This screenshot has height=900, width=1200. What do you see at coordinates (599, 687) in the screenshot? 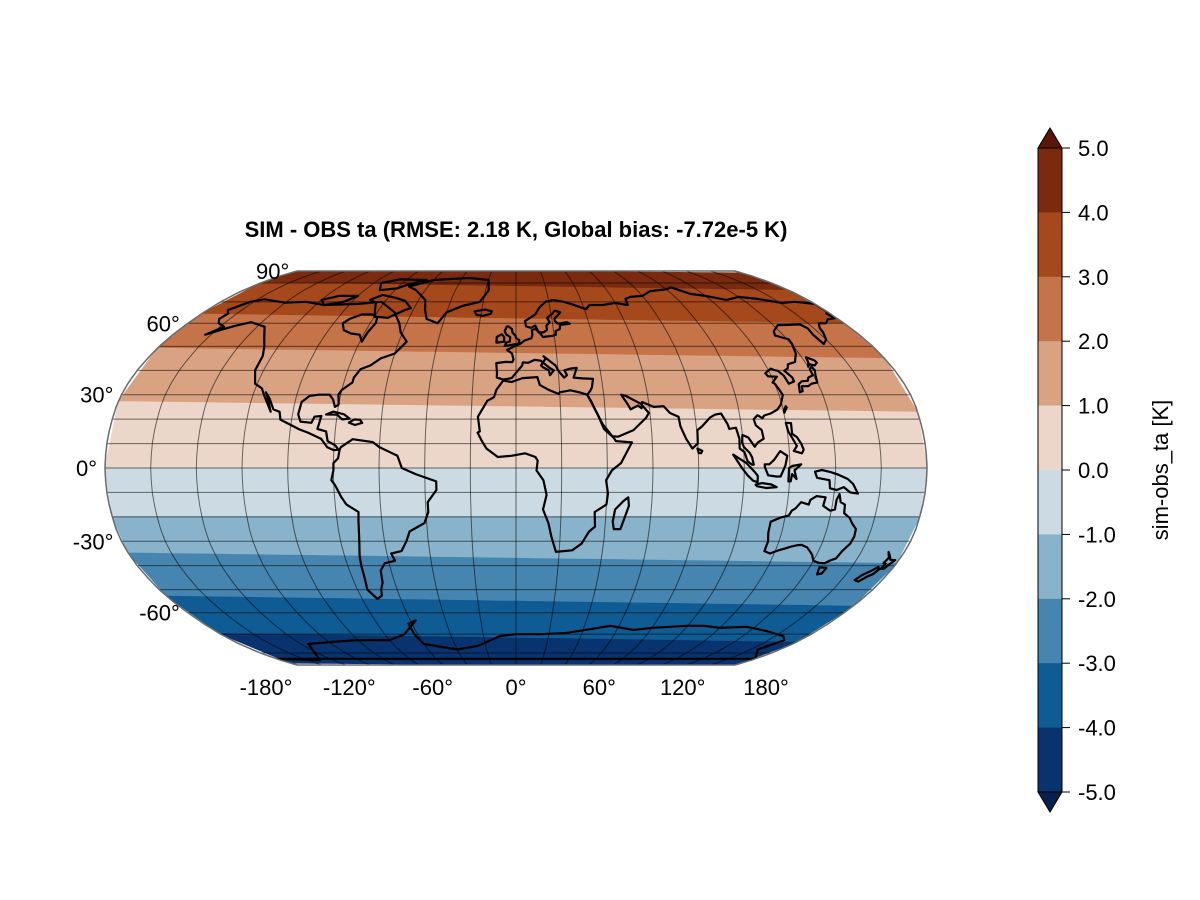
I see `longitude-tick-label: 60°` at bounding box center [599, 687].